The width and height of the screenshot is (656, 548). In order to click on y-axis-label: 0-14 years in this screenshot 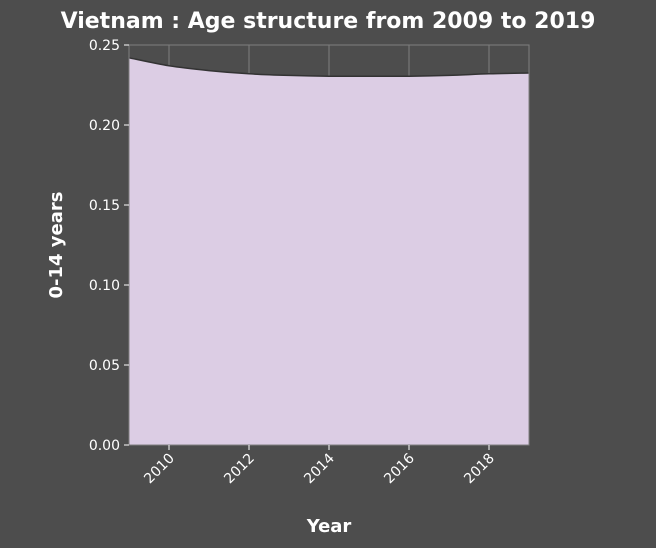, I will do `click(56, 245)`.